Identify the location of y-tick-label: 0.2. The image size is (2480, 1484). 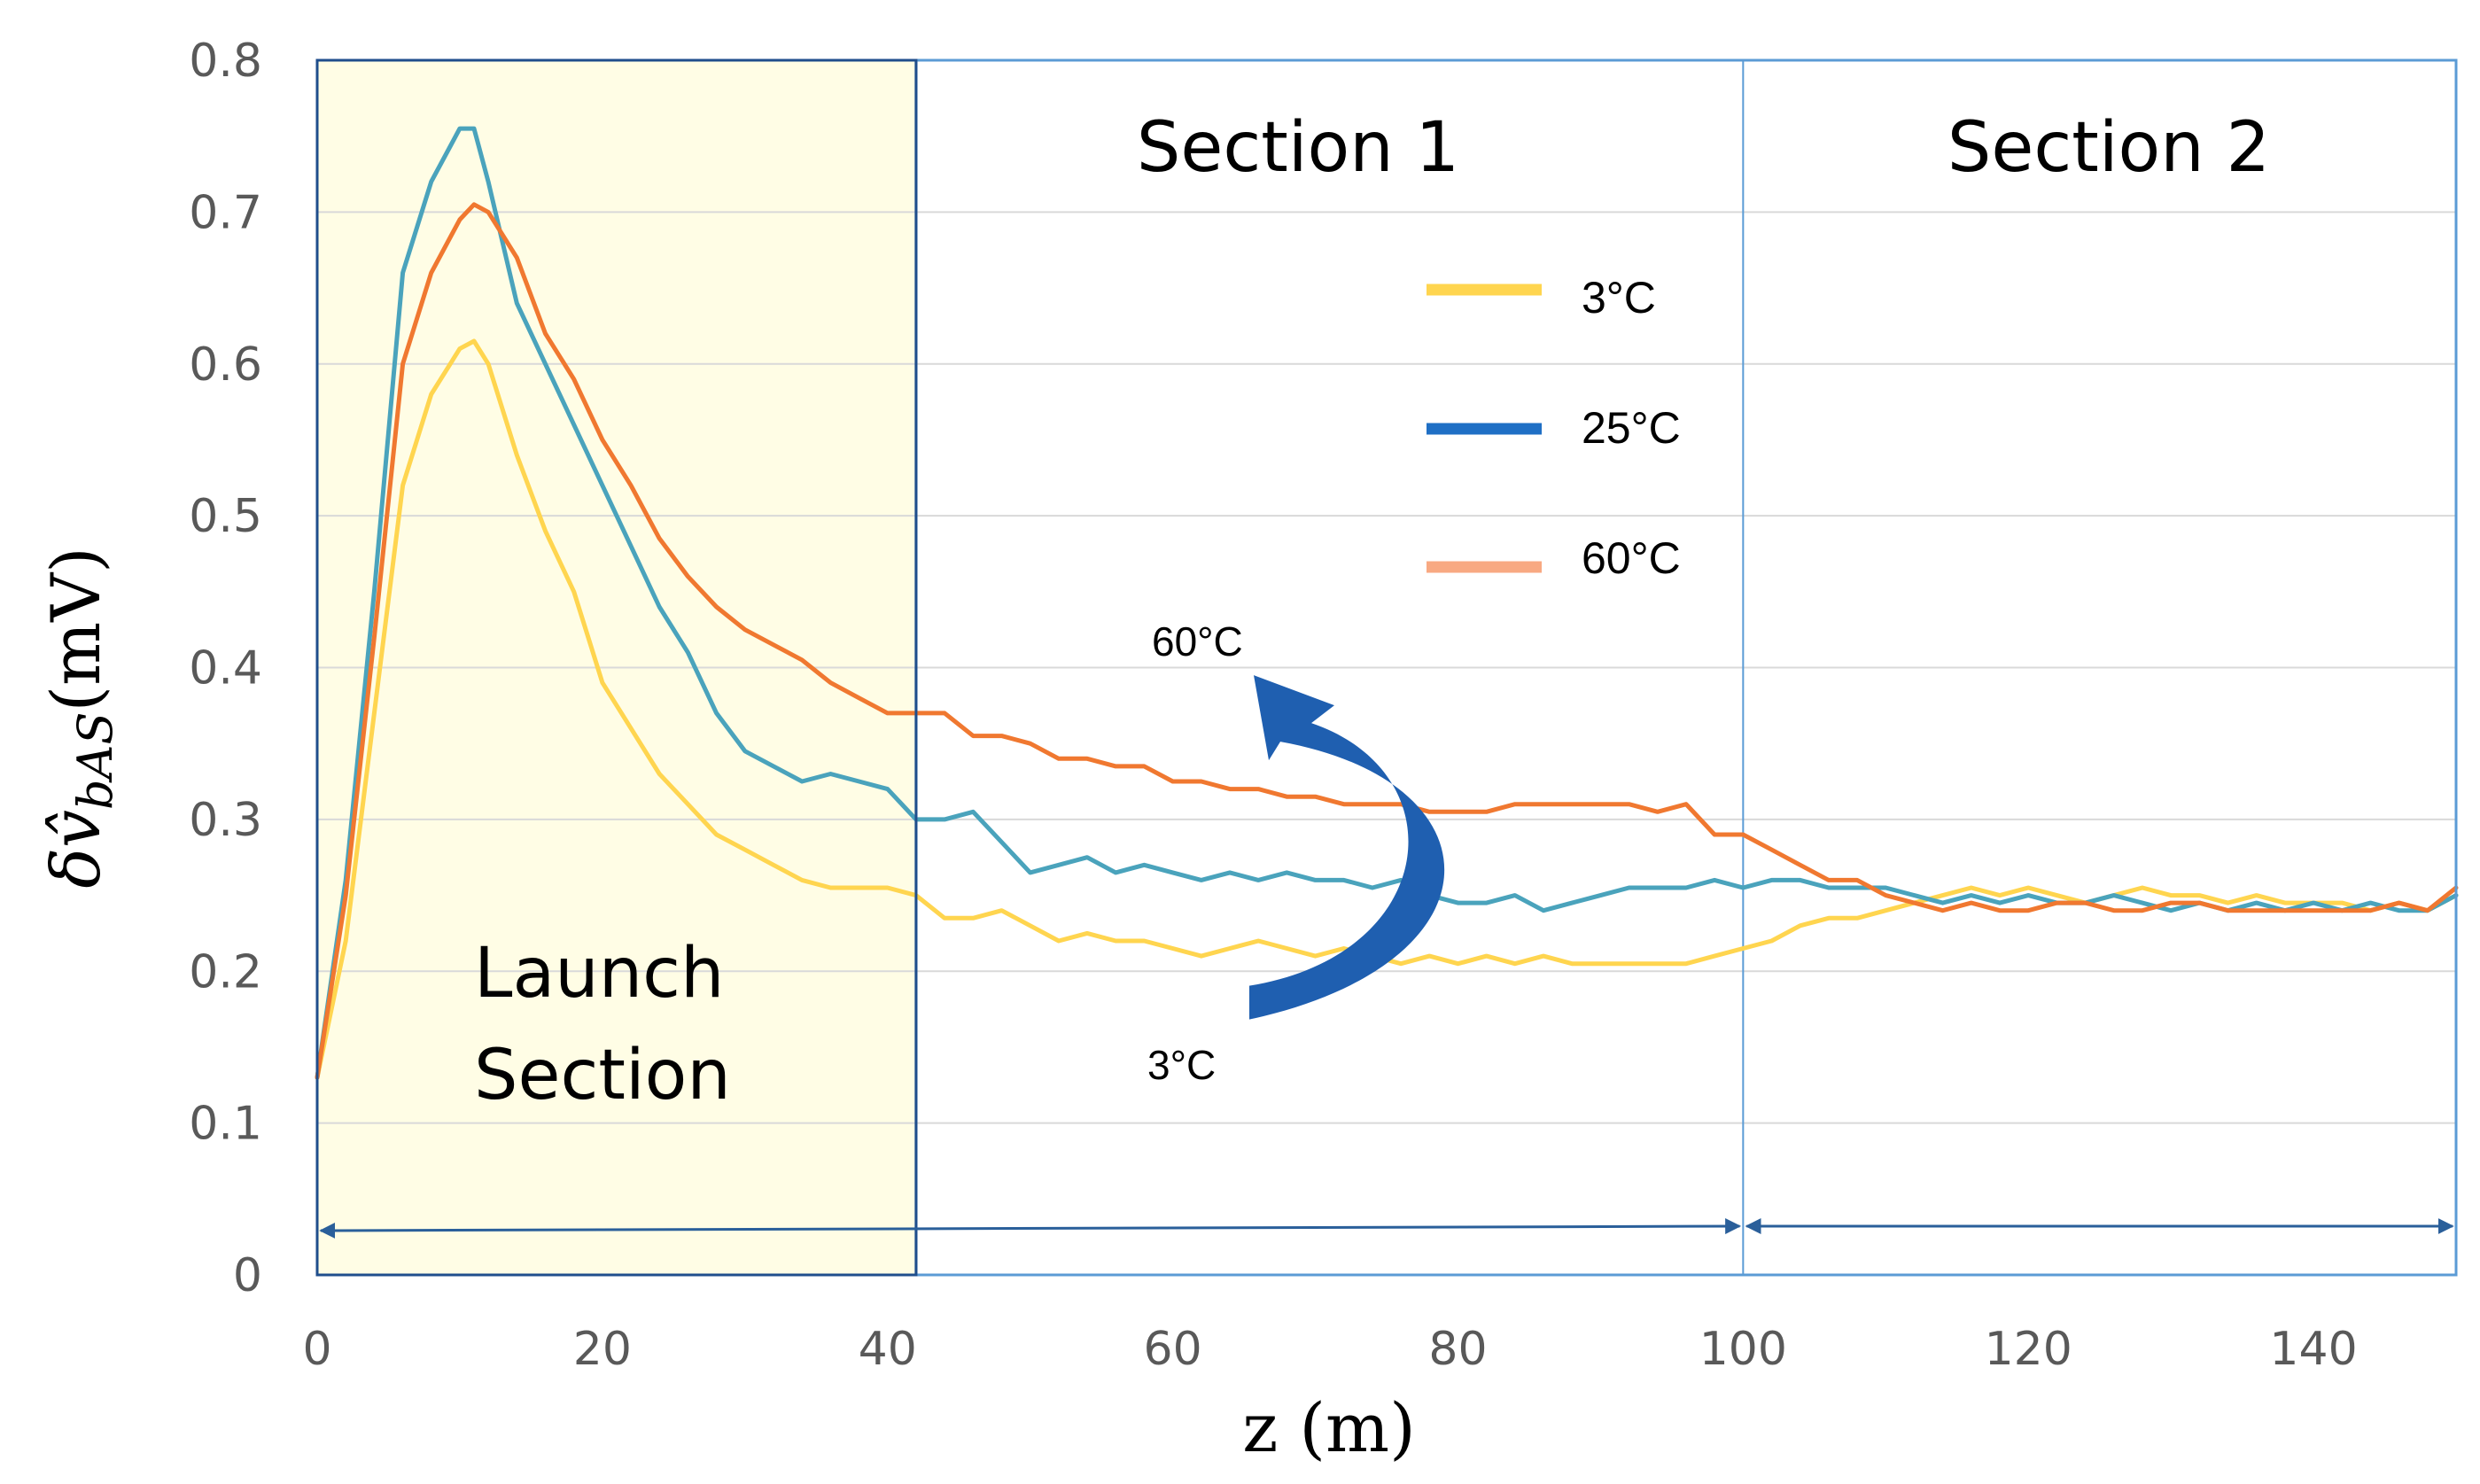
(225, 971).